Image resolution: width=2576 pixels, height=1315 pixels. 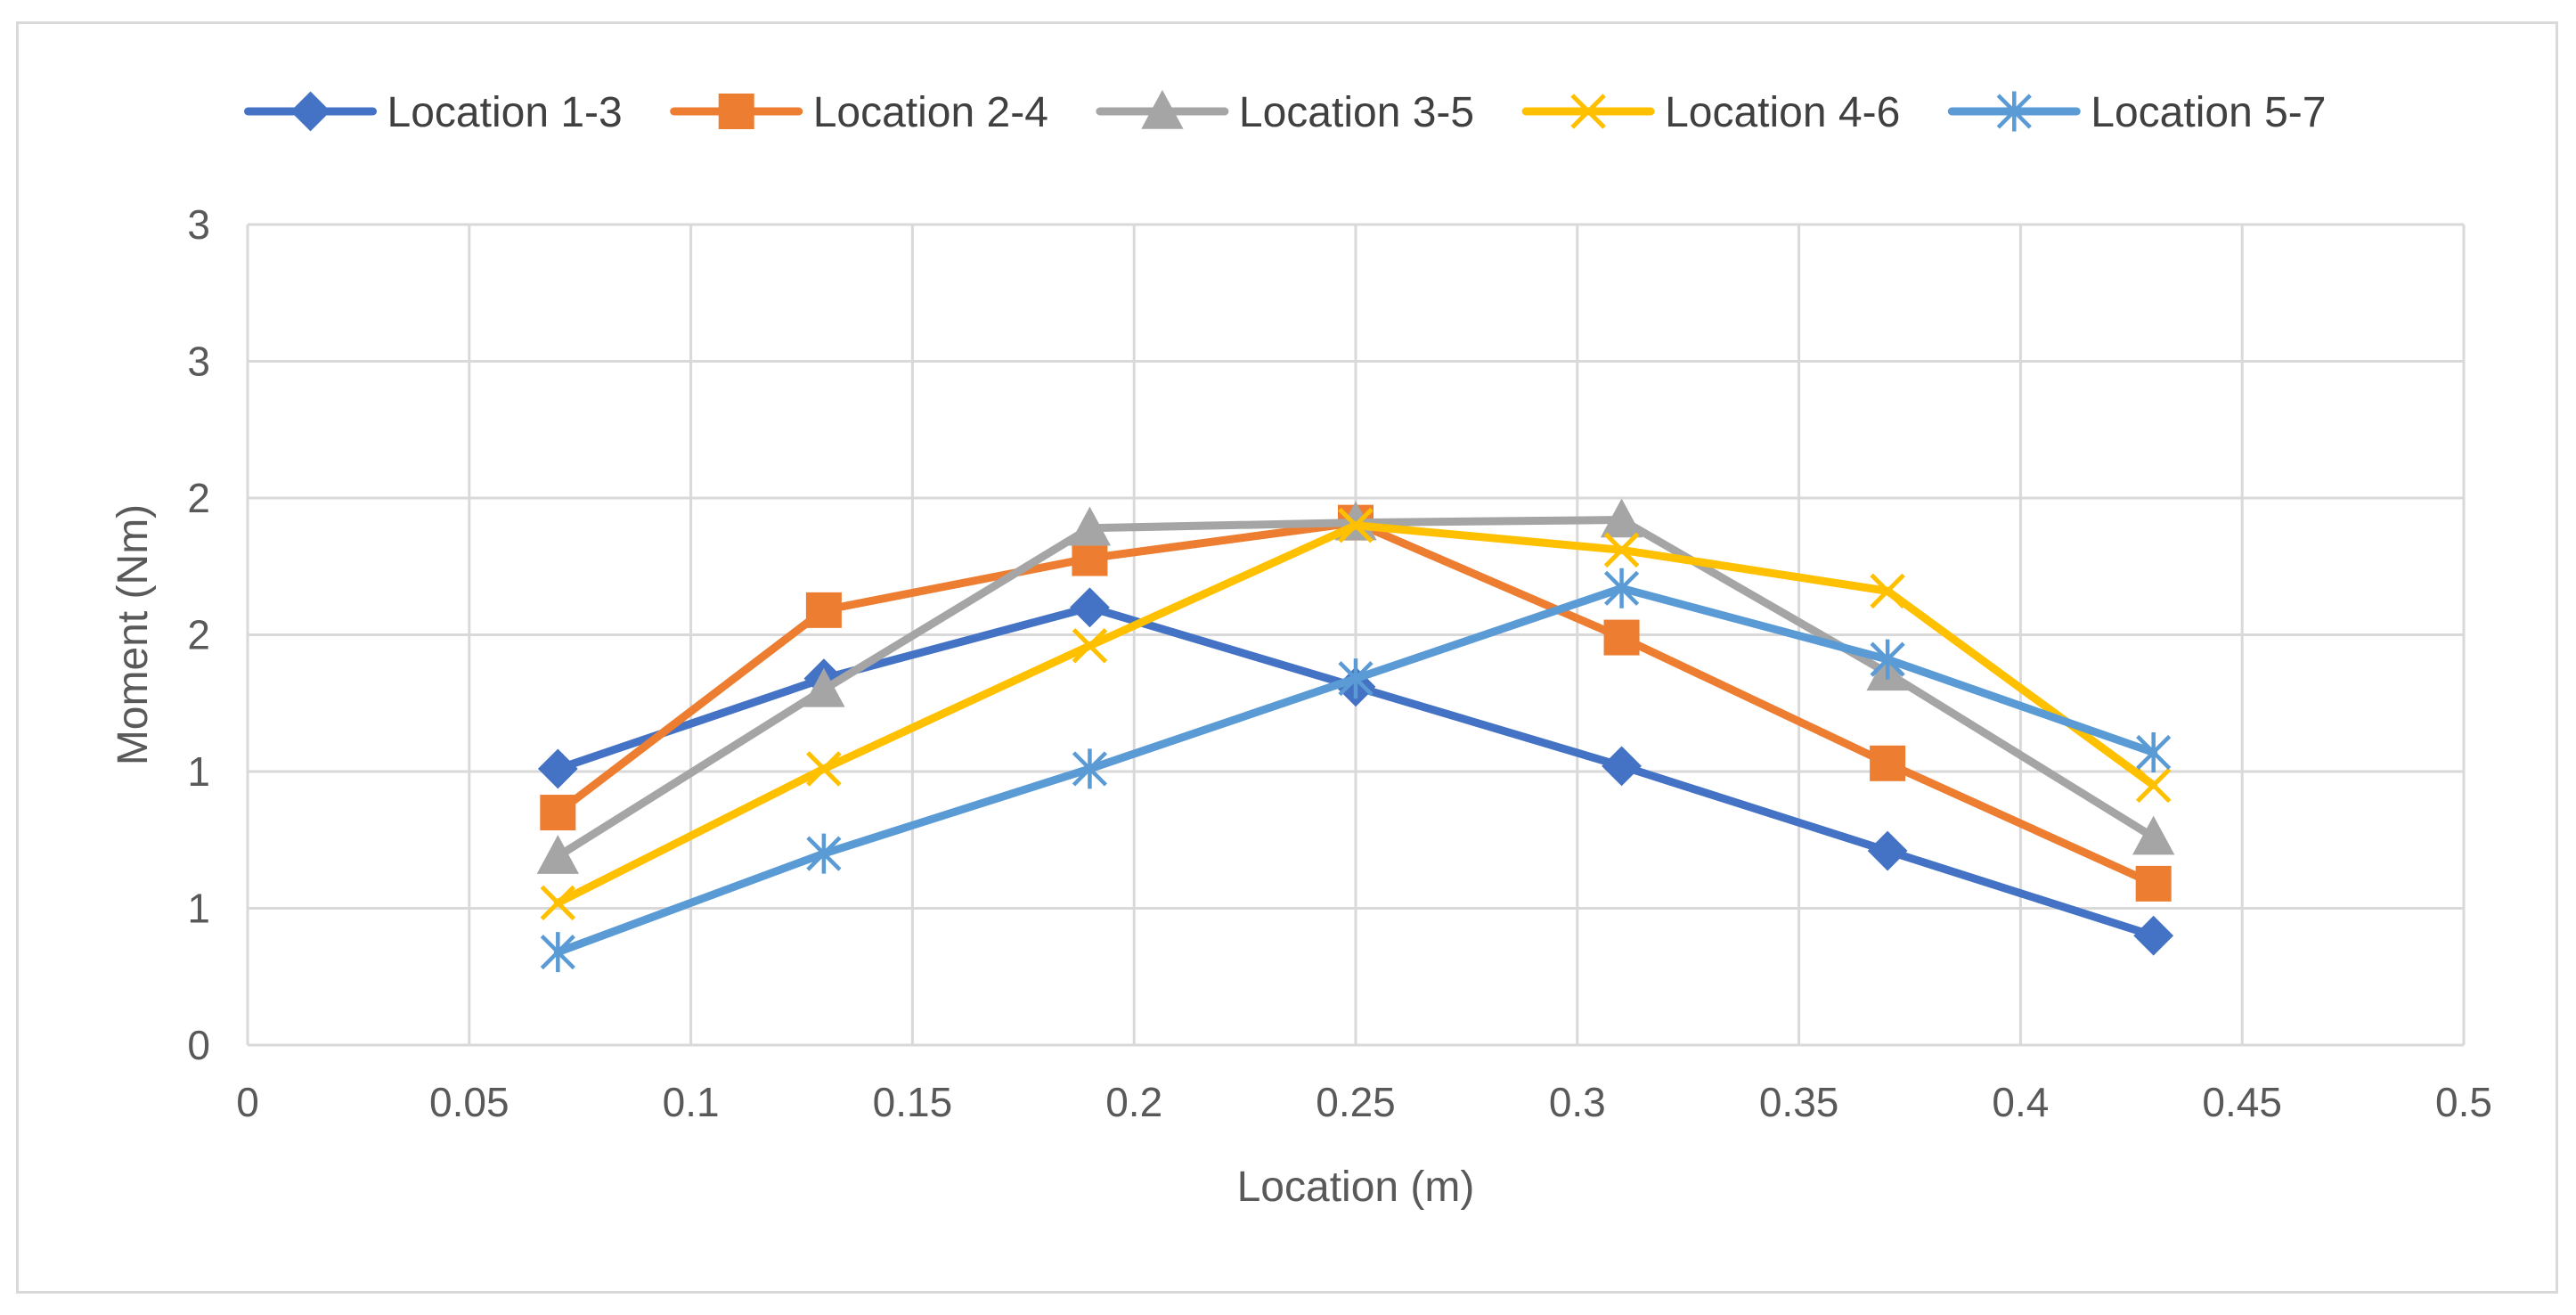 What do you see at coordinates (1133, 1102) in the screenshot?
I see `x-tick-label: 0.2` at bounding box center [1133, 1102].